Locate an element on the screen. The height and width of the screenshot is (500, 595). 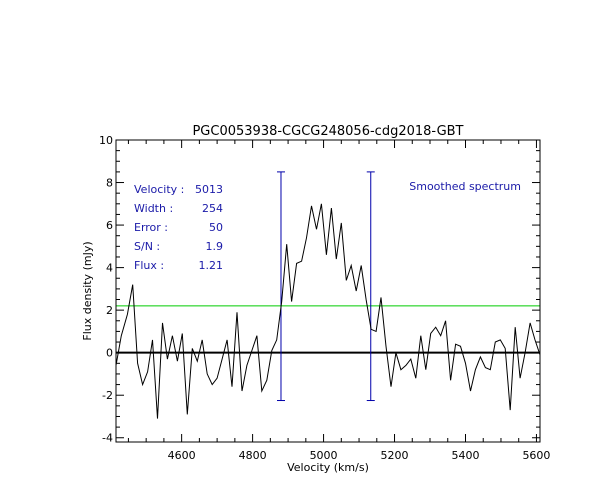
x-tick-label: 5600 is located at coordinates (536, 455).